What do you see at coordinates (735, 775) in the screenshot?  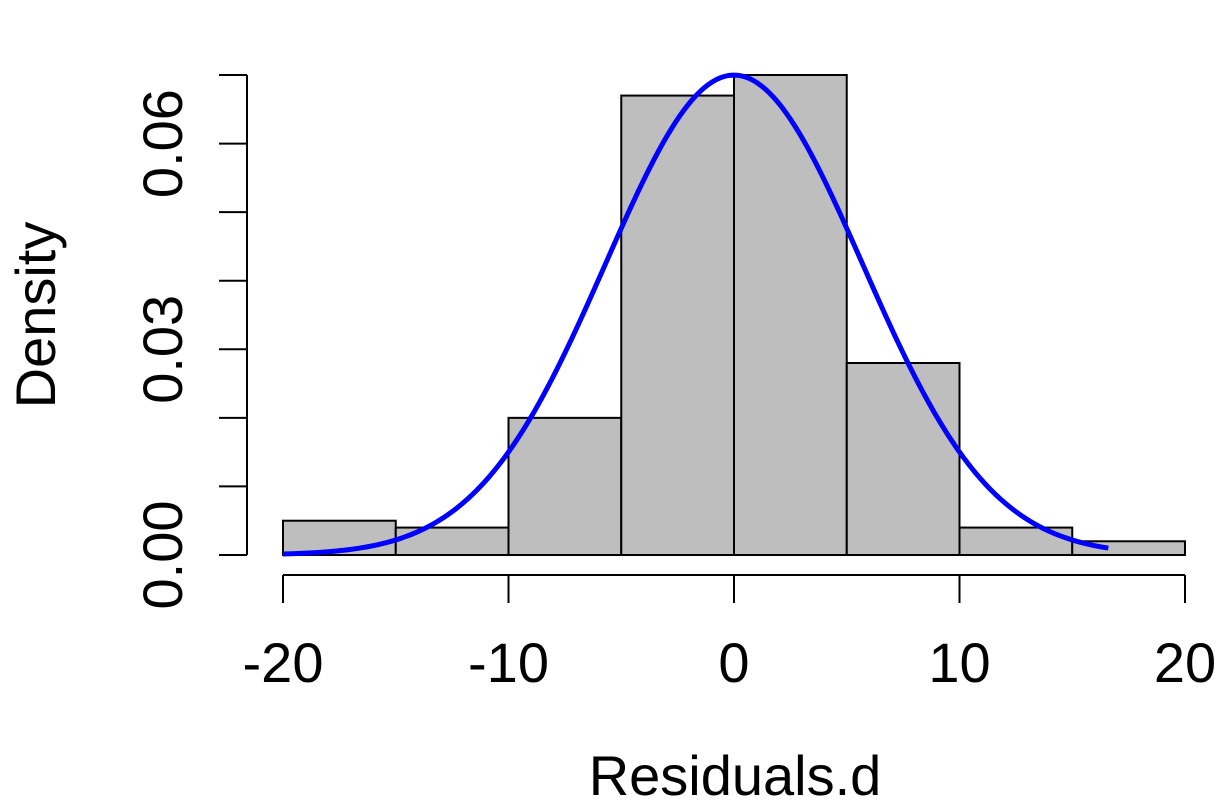 I see `x-axis-title: Residuals.d` at bounding box center [735, 775].